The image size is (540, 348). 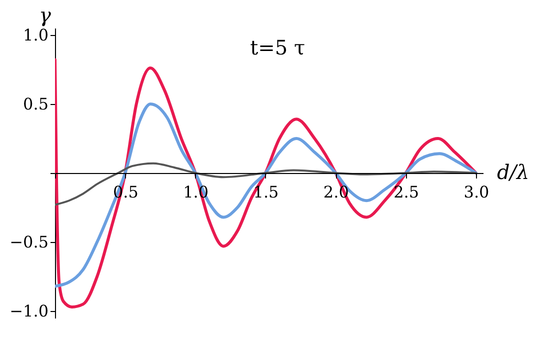 I want to click on chart-title: t=5 τ, so click(x=278, y=47).